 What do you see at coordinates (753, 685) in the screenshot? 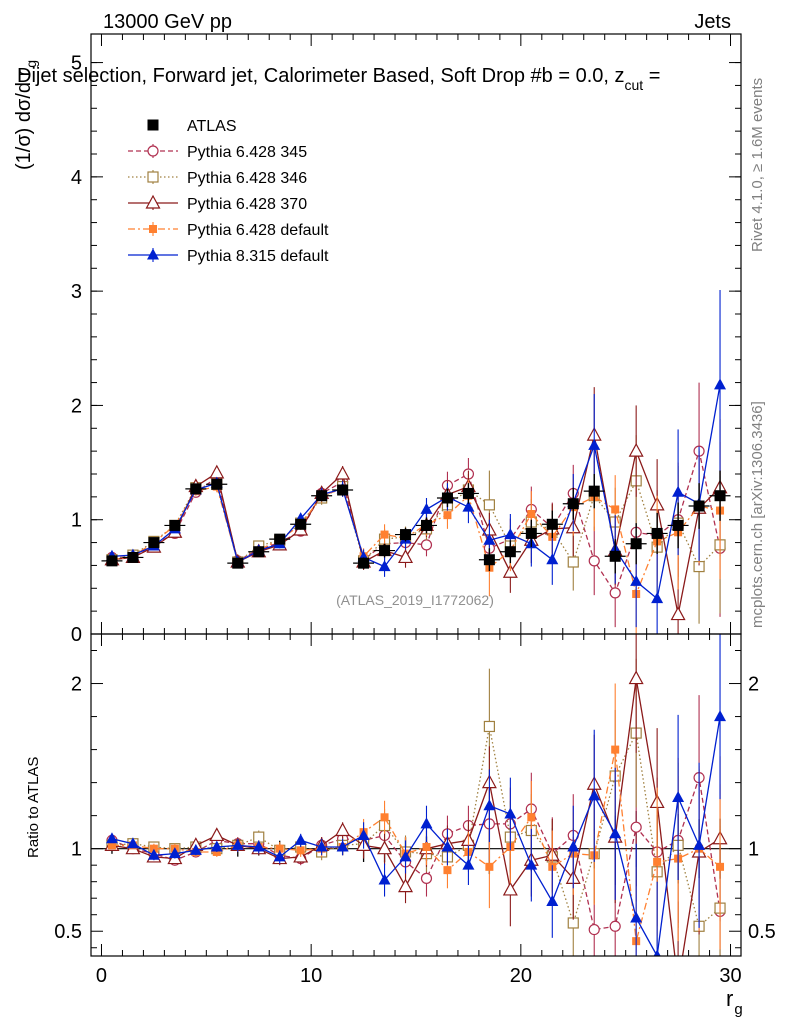
I see `y-tick-label-right: 2` at bounding box center [753, 685].